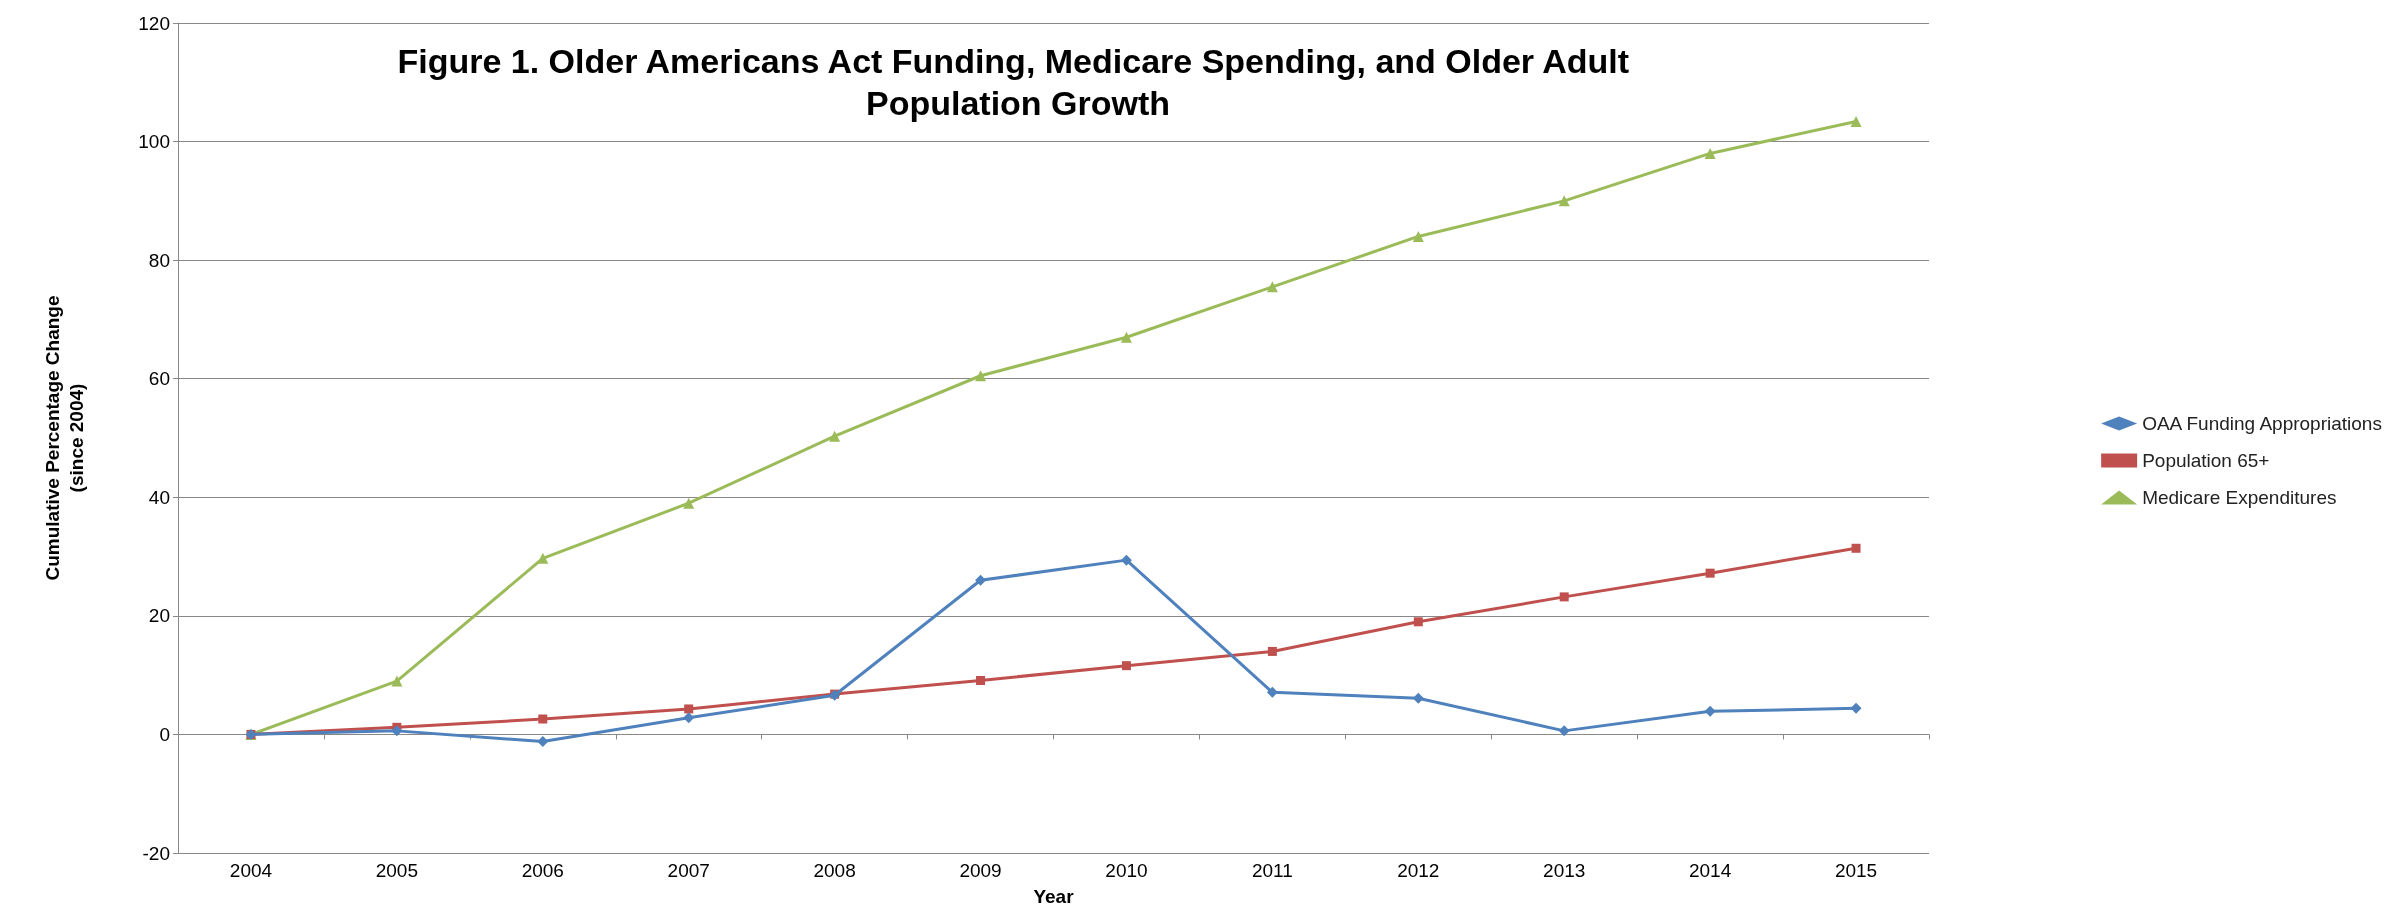 This screenshot has width=2407, height=921. I want to click on x-tick-label: 2008, so click(834, 870).